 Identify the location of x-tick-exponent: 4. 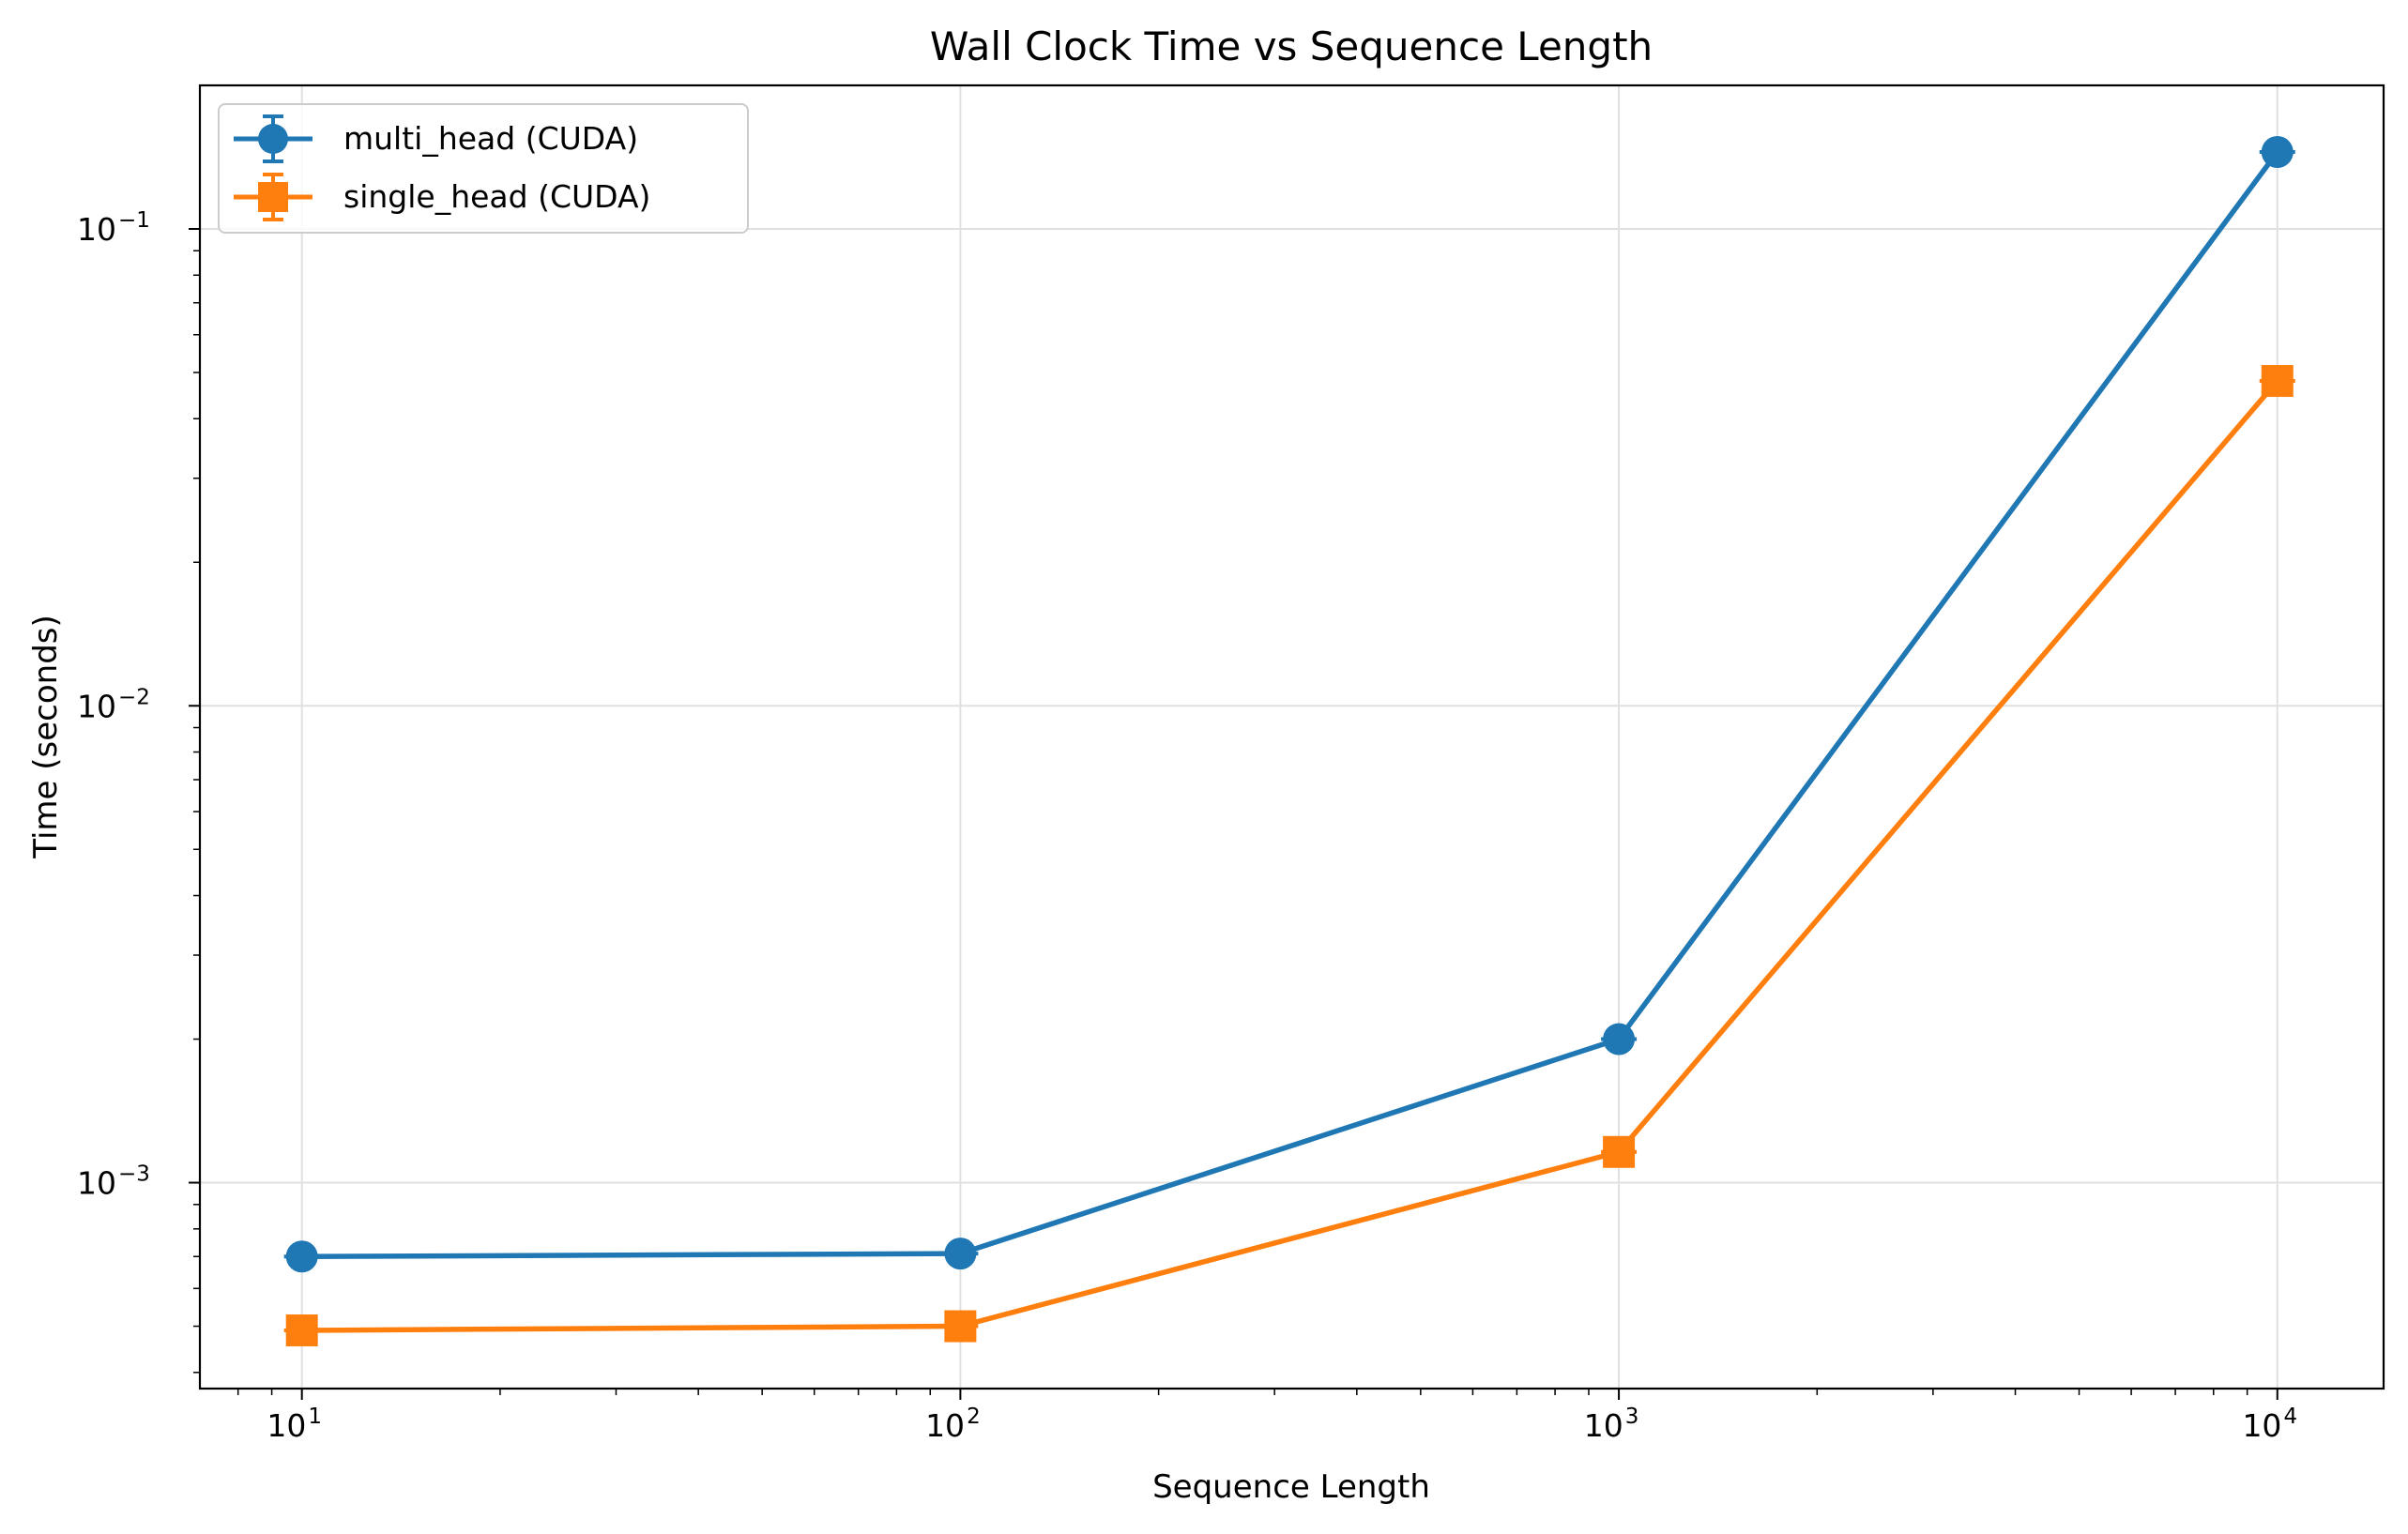
(2290, 1417).